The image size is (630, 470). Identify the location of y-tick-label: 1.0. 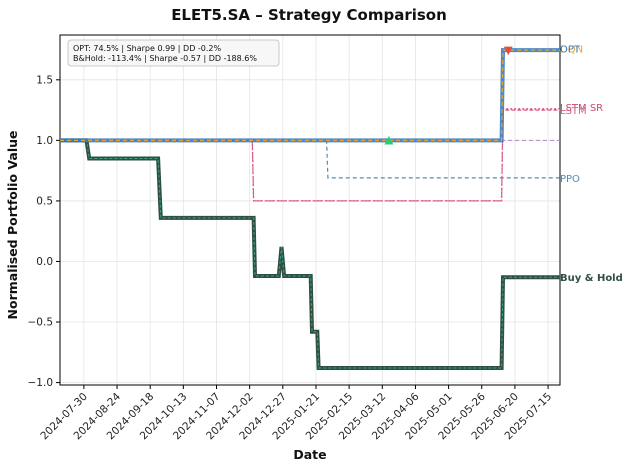
(44, 141).